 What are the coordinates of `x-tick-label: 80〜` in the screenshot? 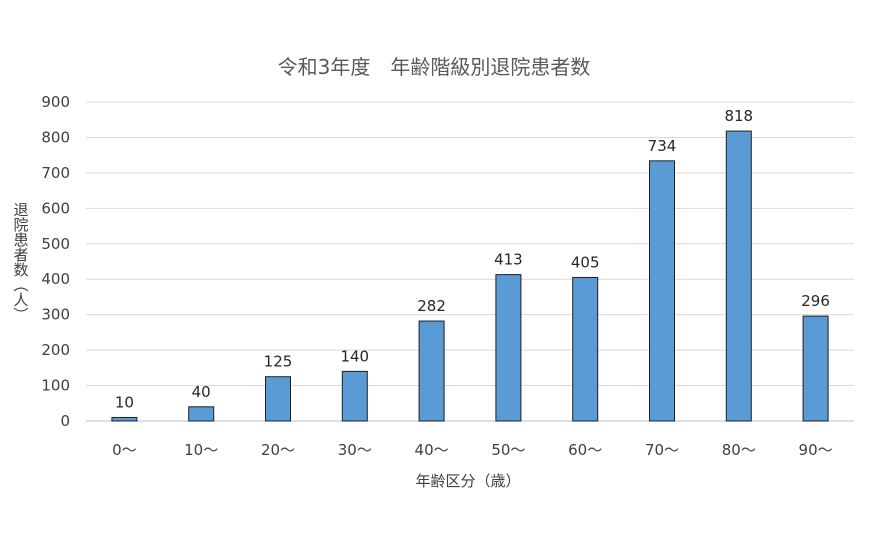 It's located at (739, 450).